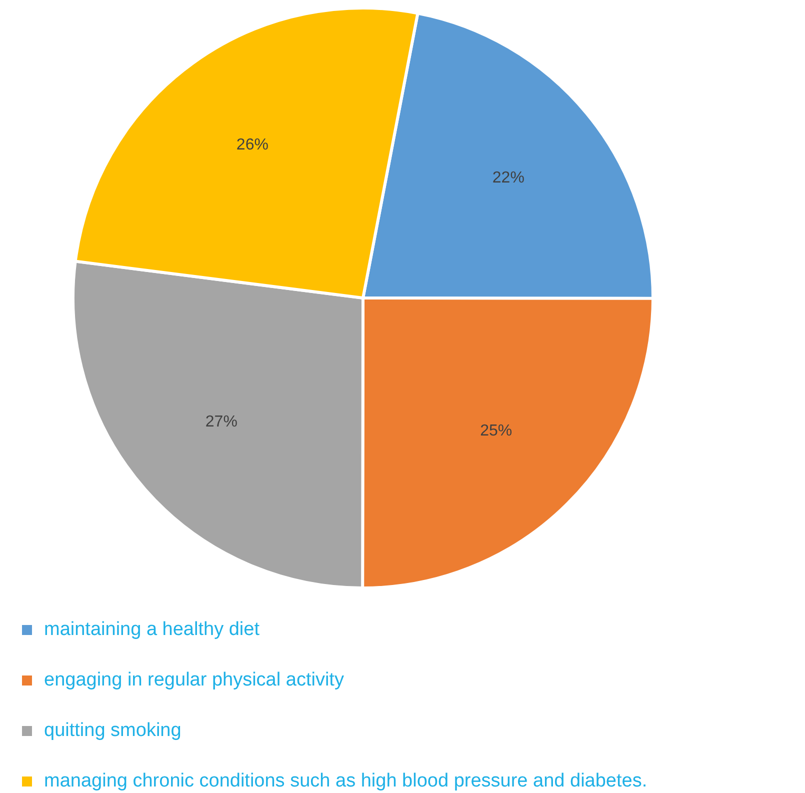 This screenshot has width=805, height=793. Describe the element at coordinates (496, 431) in the screenshot. I see `data-label: 25%` at that location.